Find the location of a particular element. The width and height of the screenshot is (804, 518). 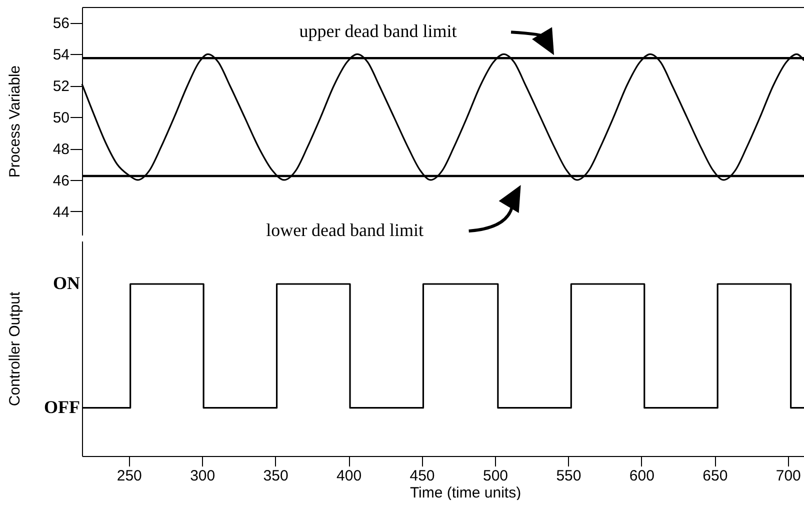

text: ON is located at coordinates (66, 283).